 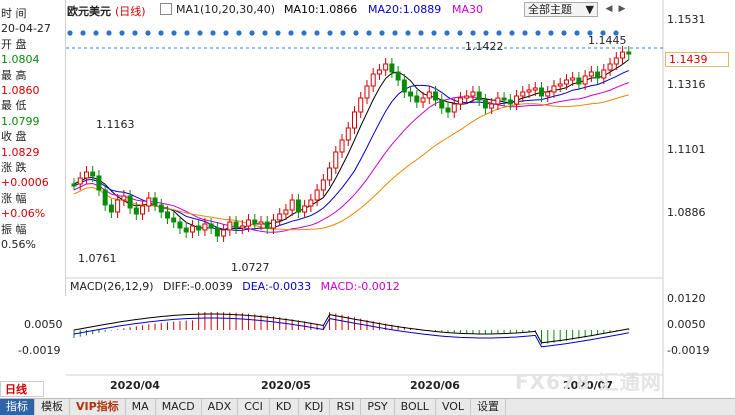 I want to click on tab-vol: VOL, so click(x=454, y=407).